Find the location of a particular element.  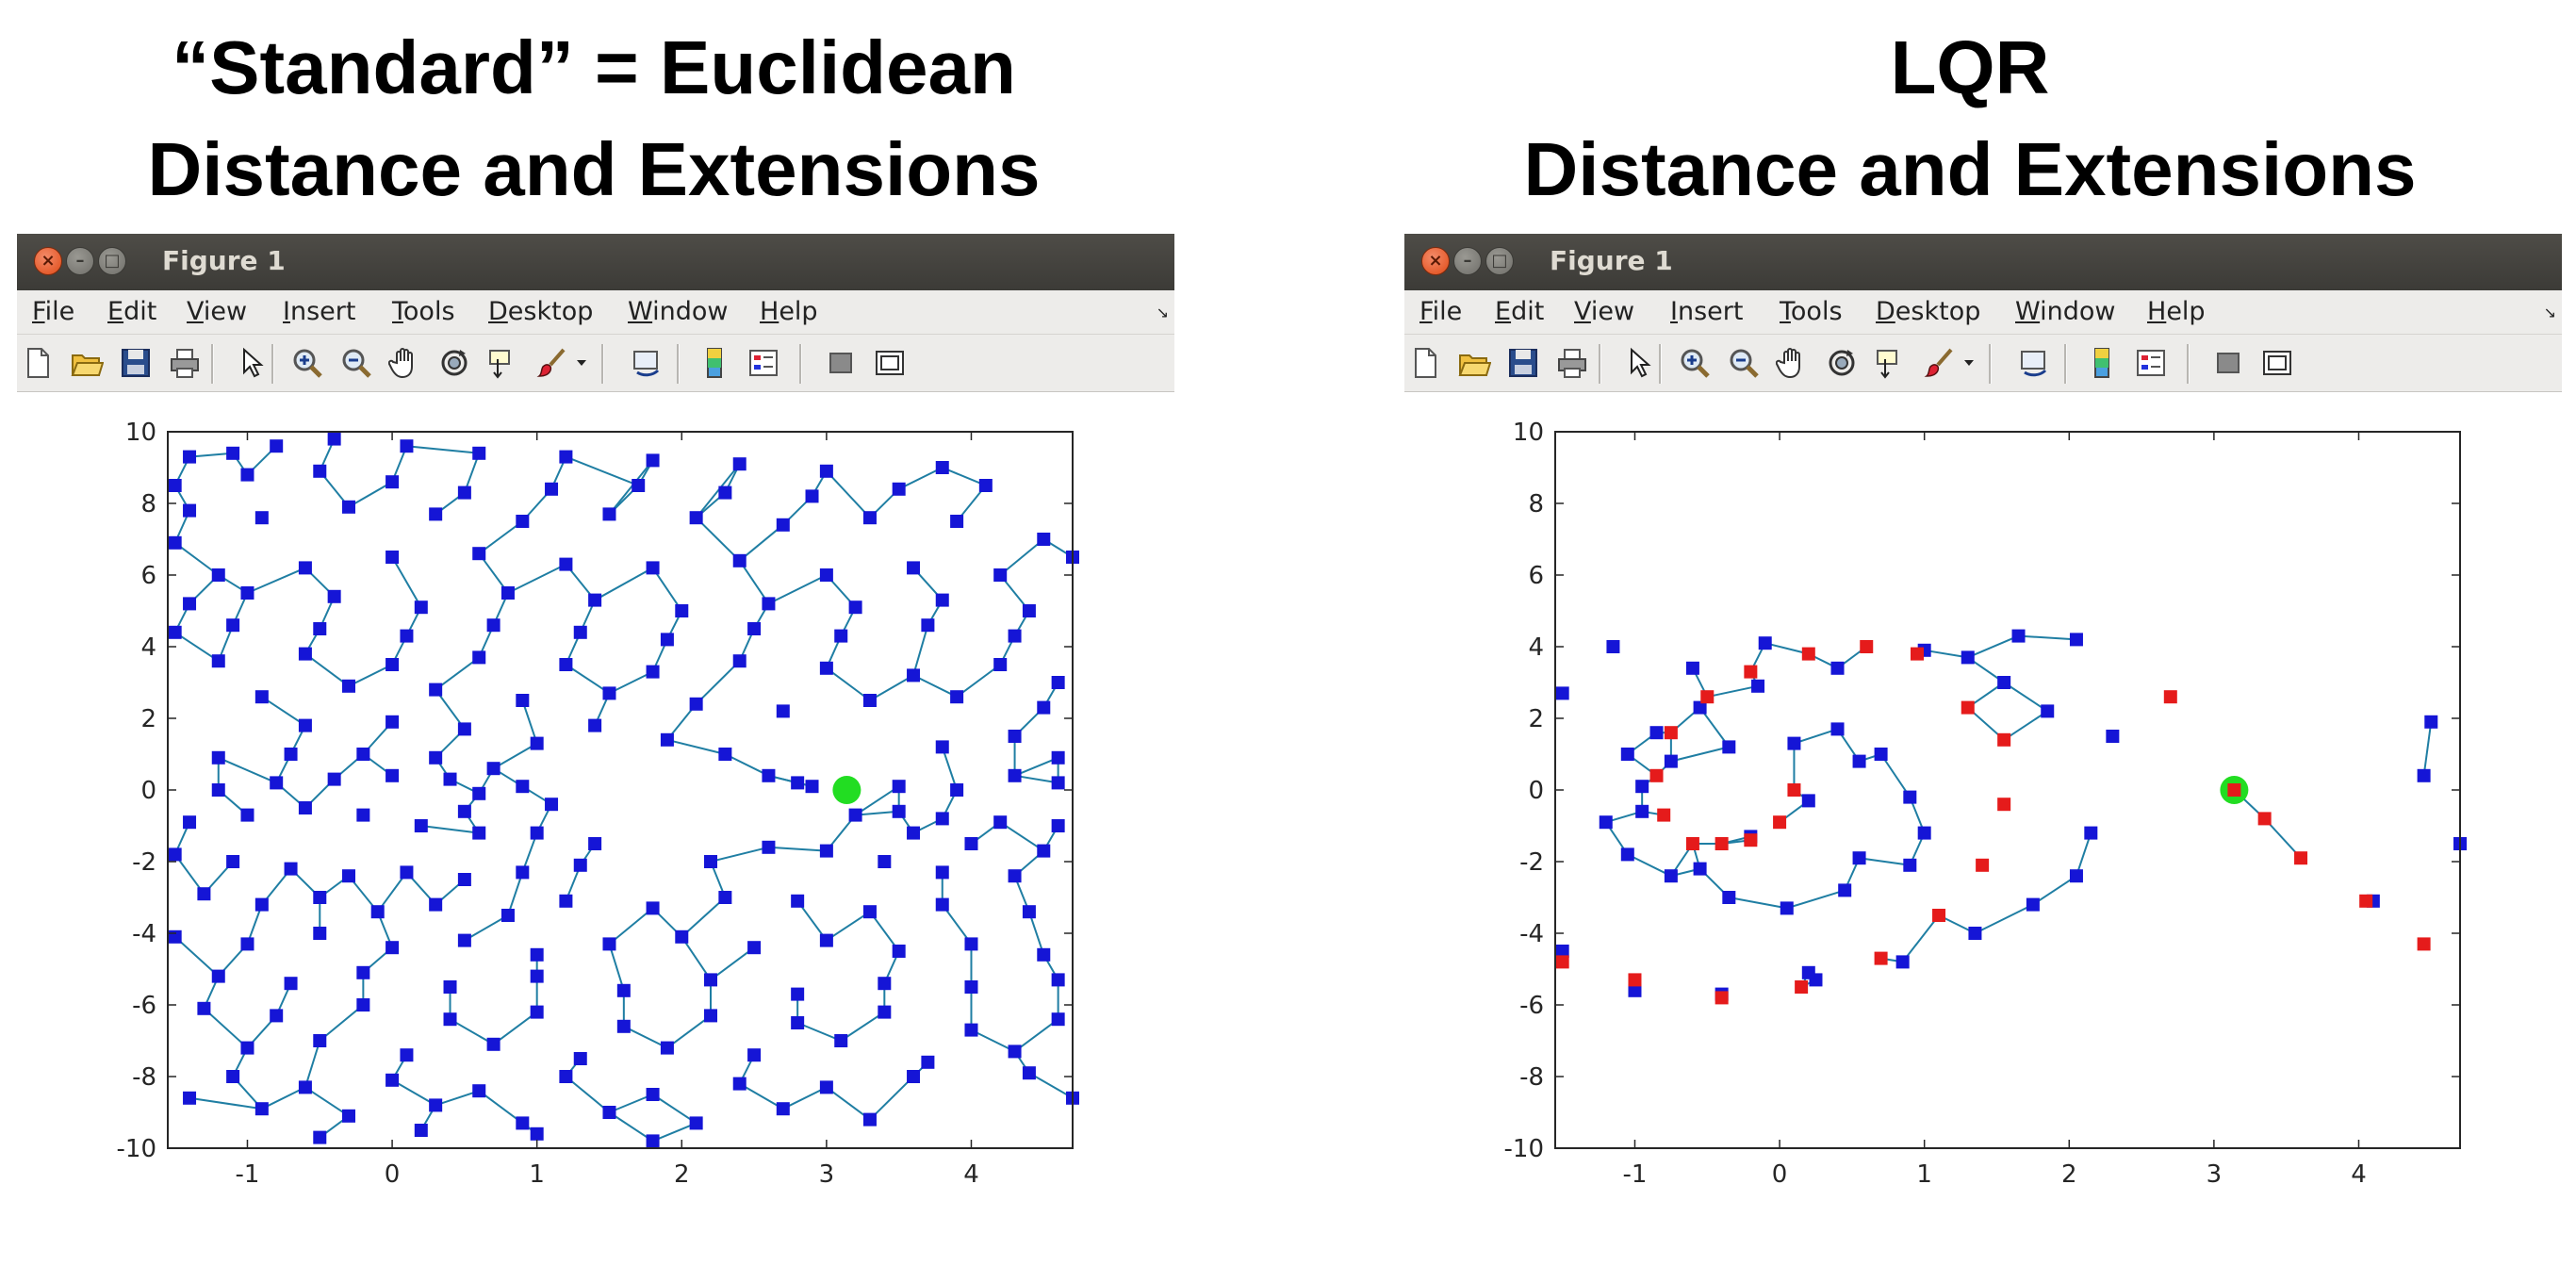

x-tick-label: 4 is located at coordinates (2359, 1174).